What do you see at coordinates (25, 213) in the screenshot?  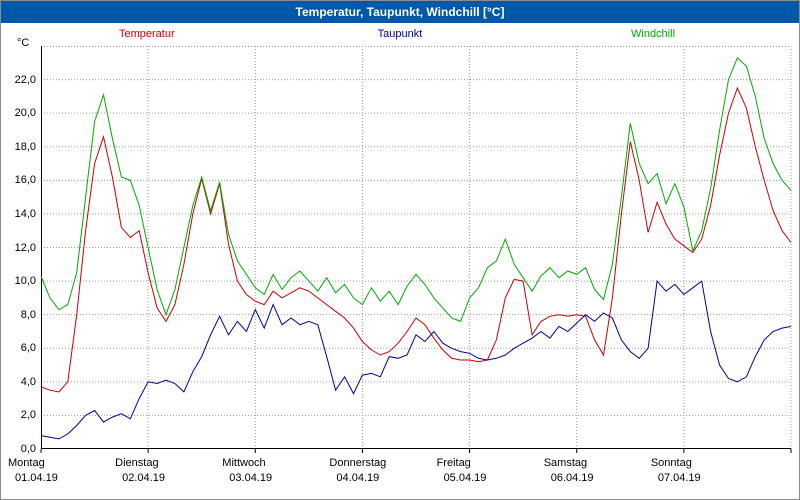 I see `y-tick-label: 14,0` at bounding box center [25, 213].